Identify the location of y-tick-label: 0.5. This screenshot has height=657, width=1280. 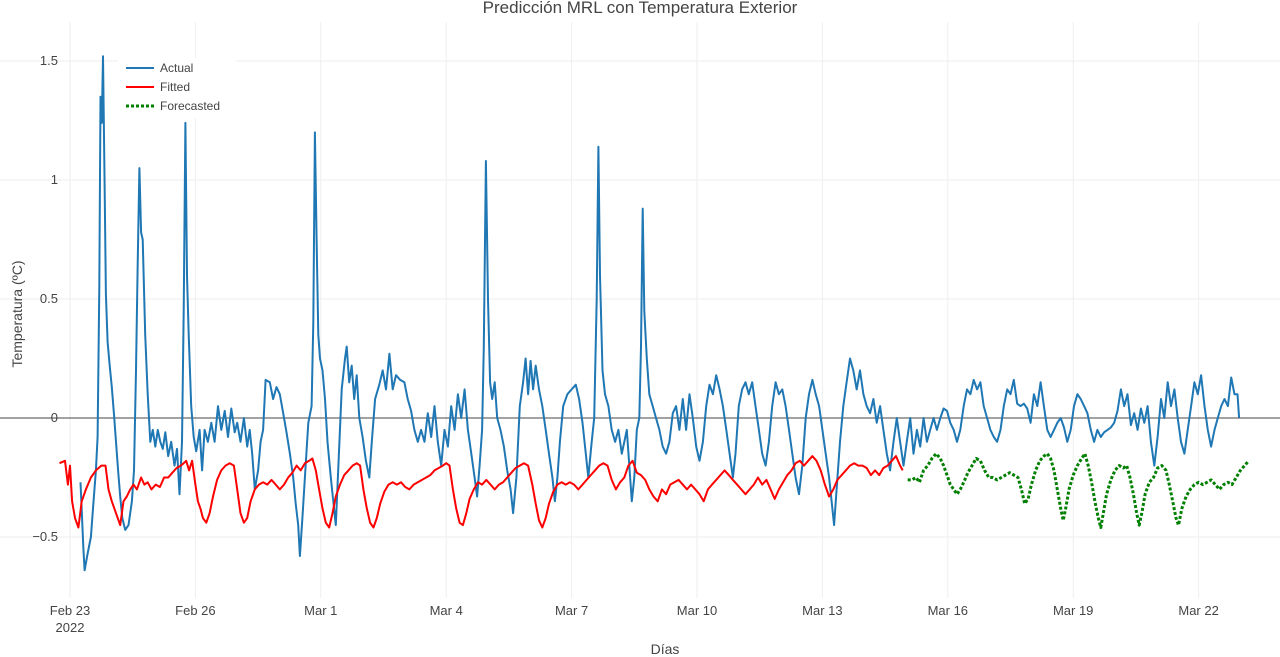
(49, 298).